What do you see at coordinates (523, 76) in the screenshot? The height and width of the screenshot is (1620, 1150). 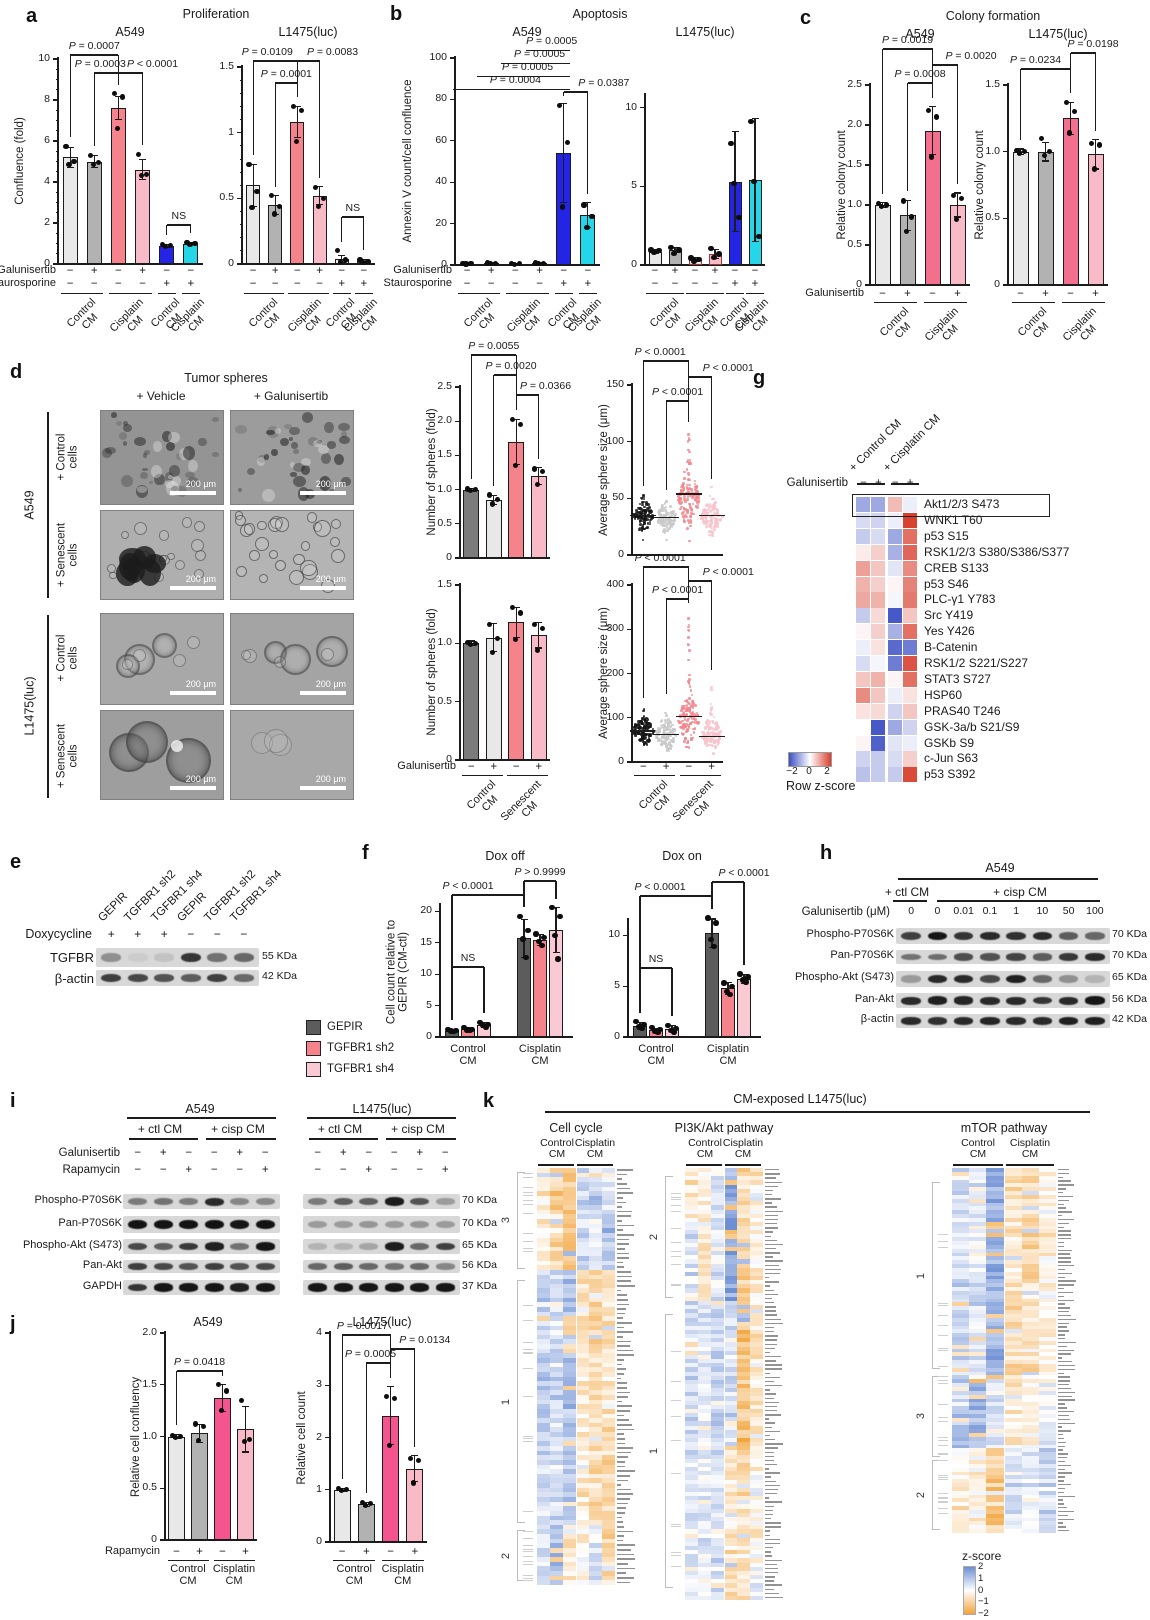 I see `sig-underline` at bounding box center [523, 76].